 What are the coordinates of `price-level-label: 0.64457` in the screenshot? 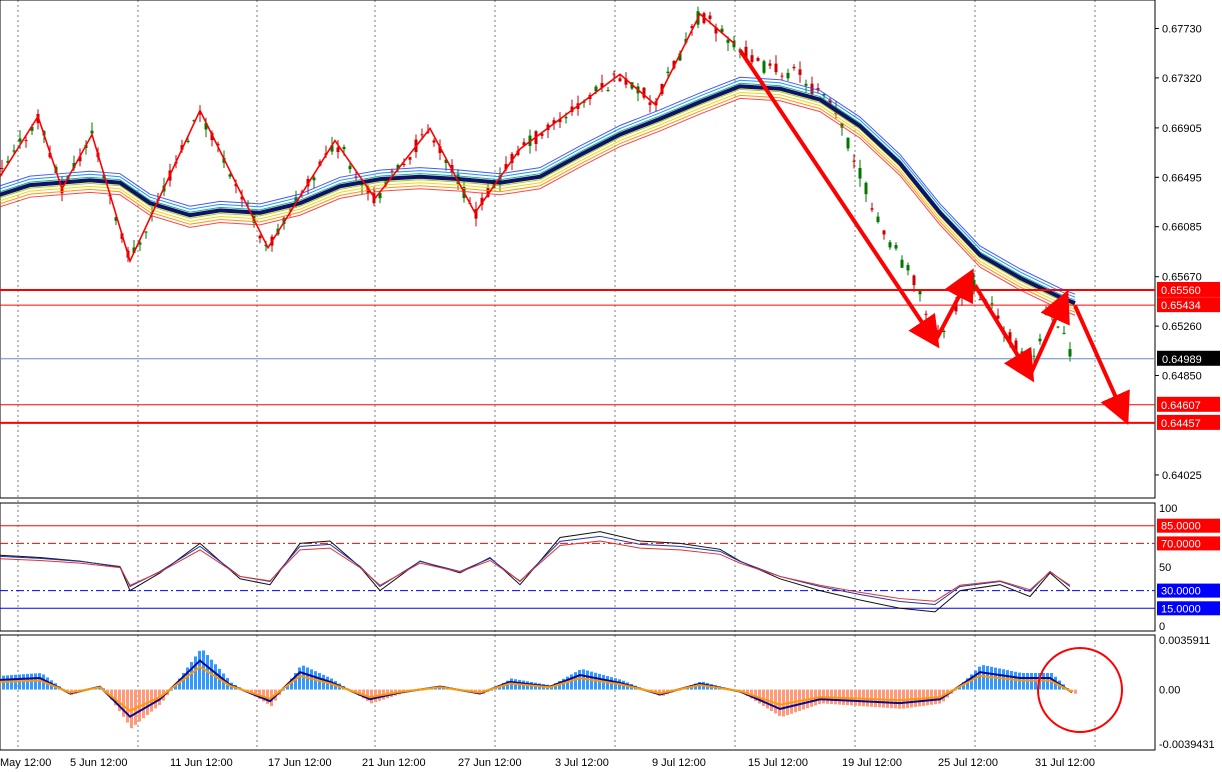 It's located at (1181, 424).